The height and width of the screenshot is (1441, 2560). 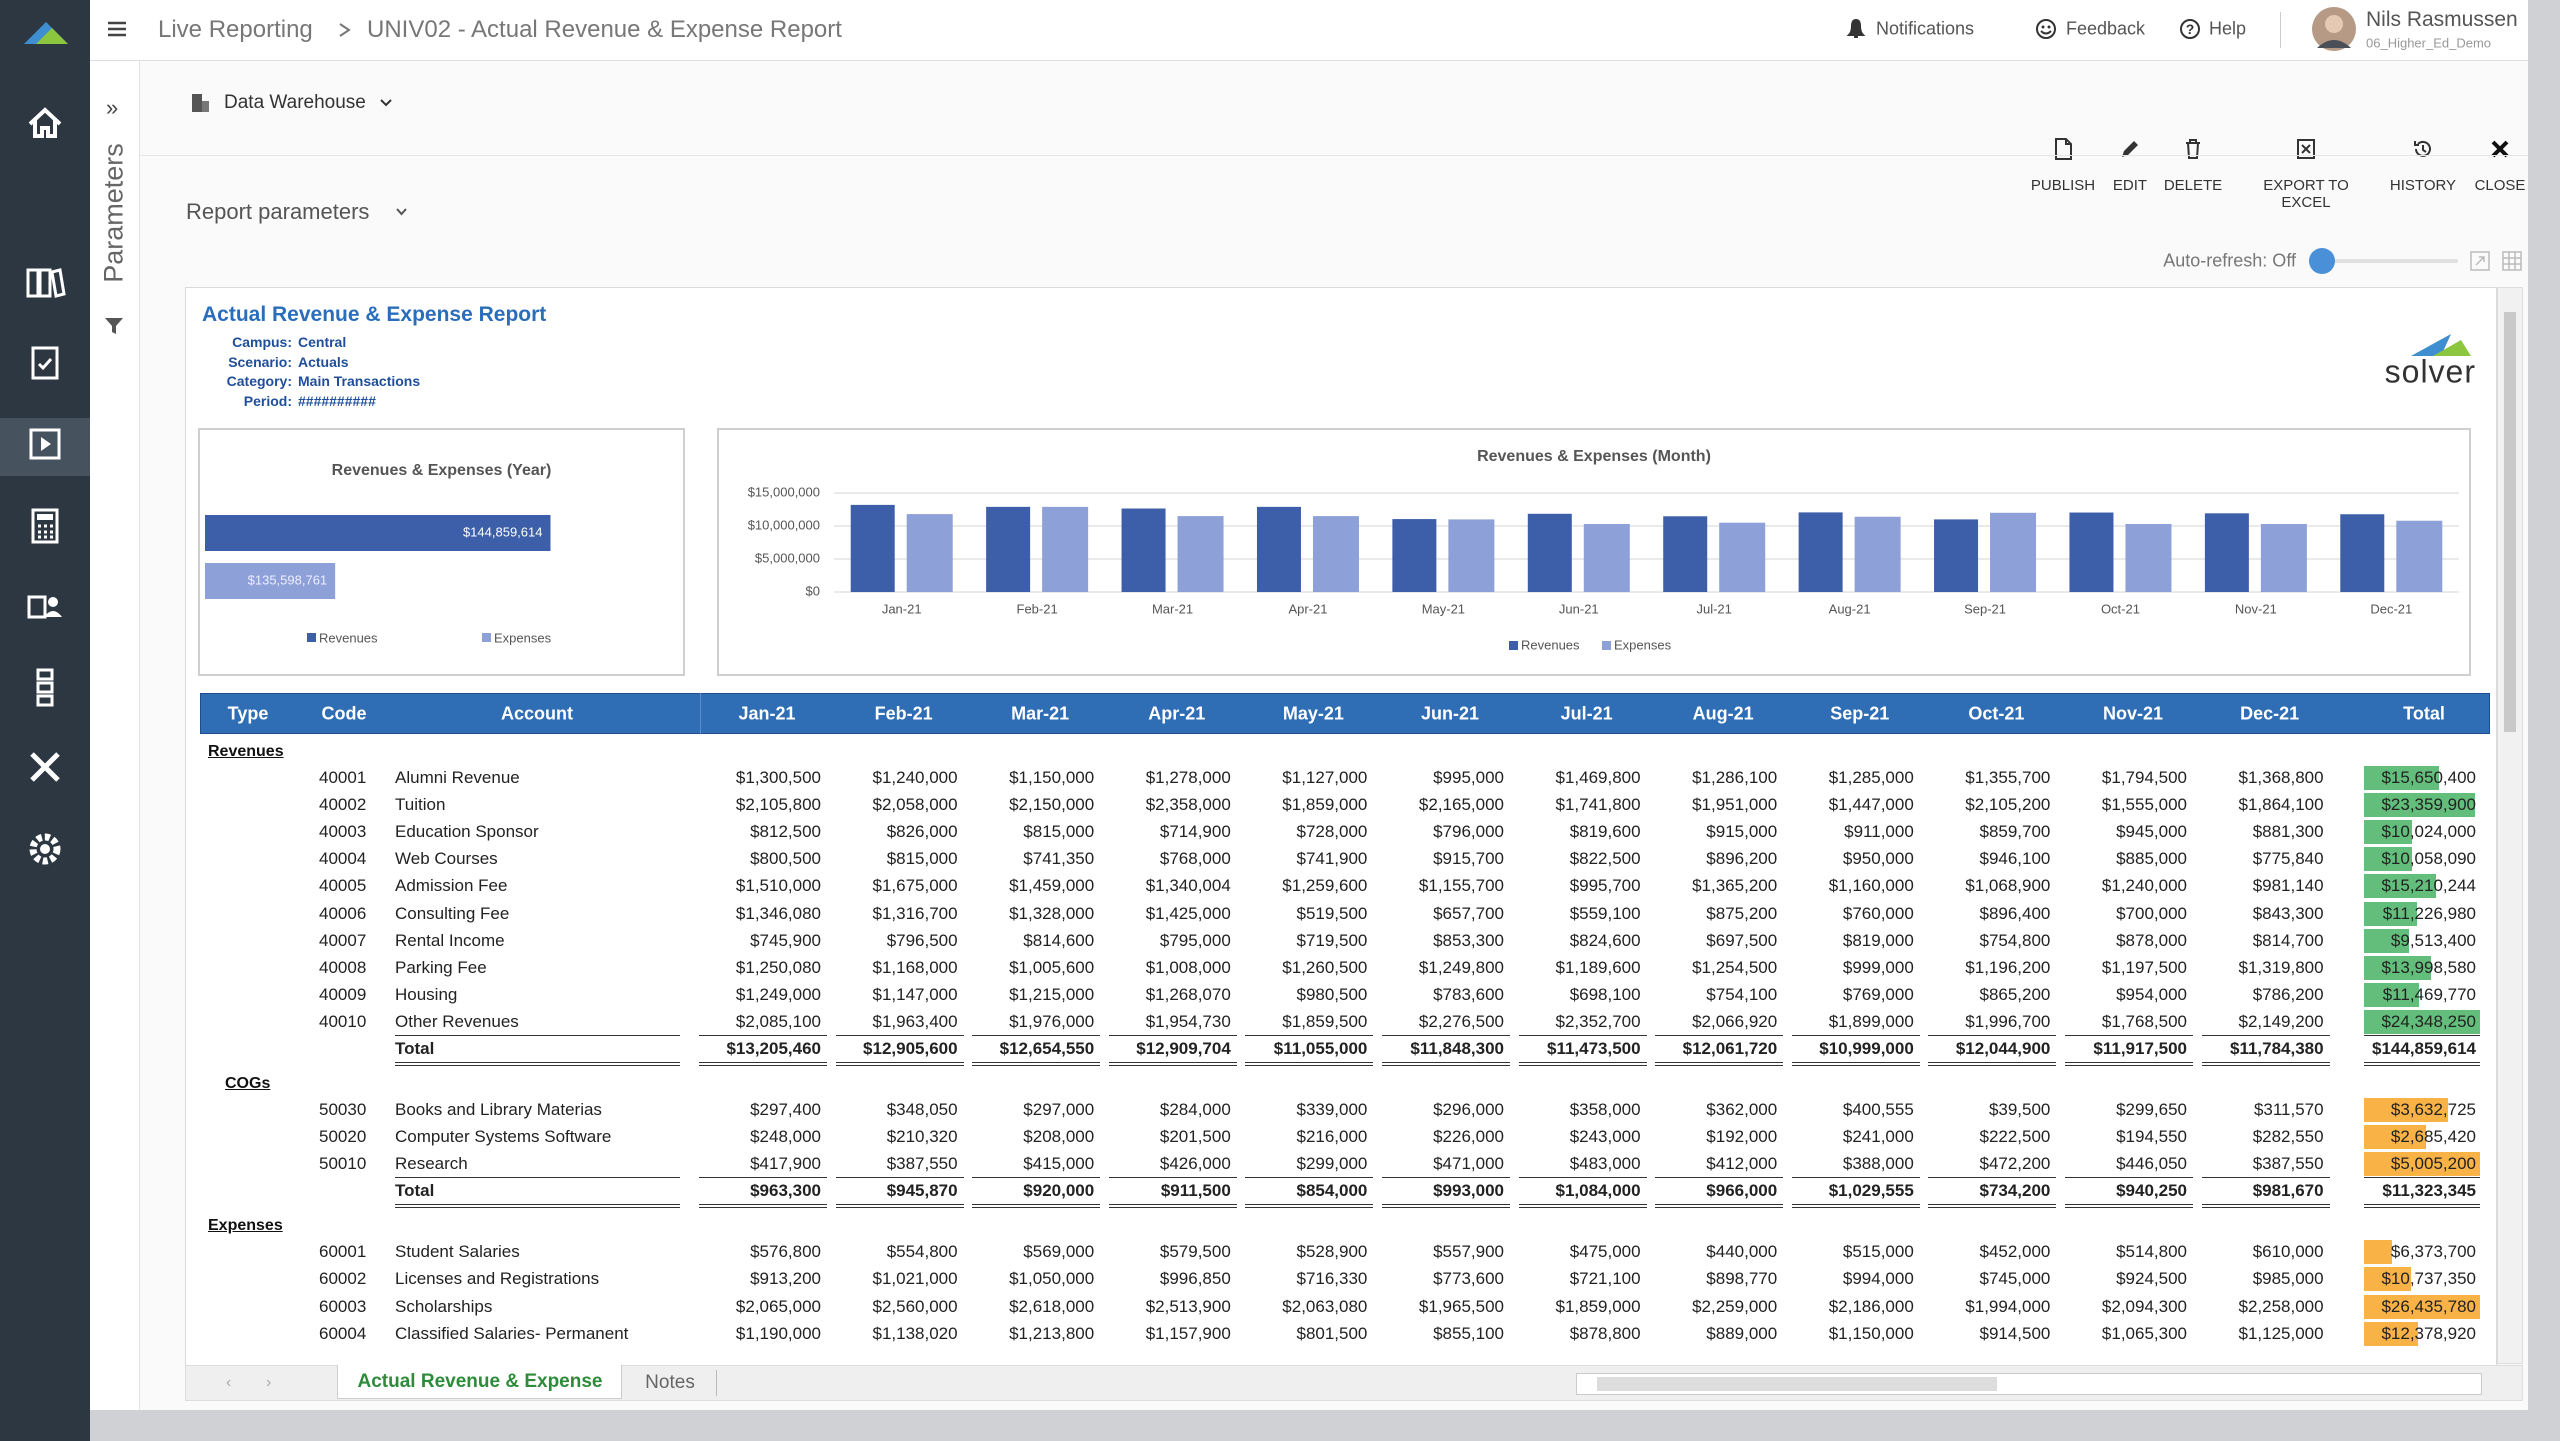 What do you see at coordinates (785, 1279) in the screenshot?
I see `cell-value: $913,200` at bounding box center [785, 1279].